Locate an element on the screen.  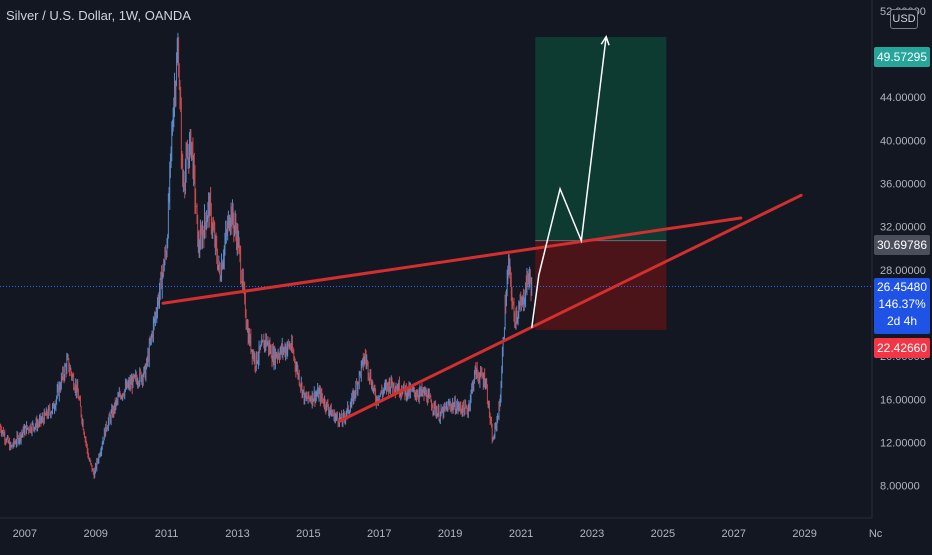
entry-price-tag: 30.69786 is located at coordinates (902, 245).